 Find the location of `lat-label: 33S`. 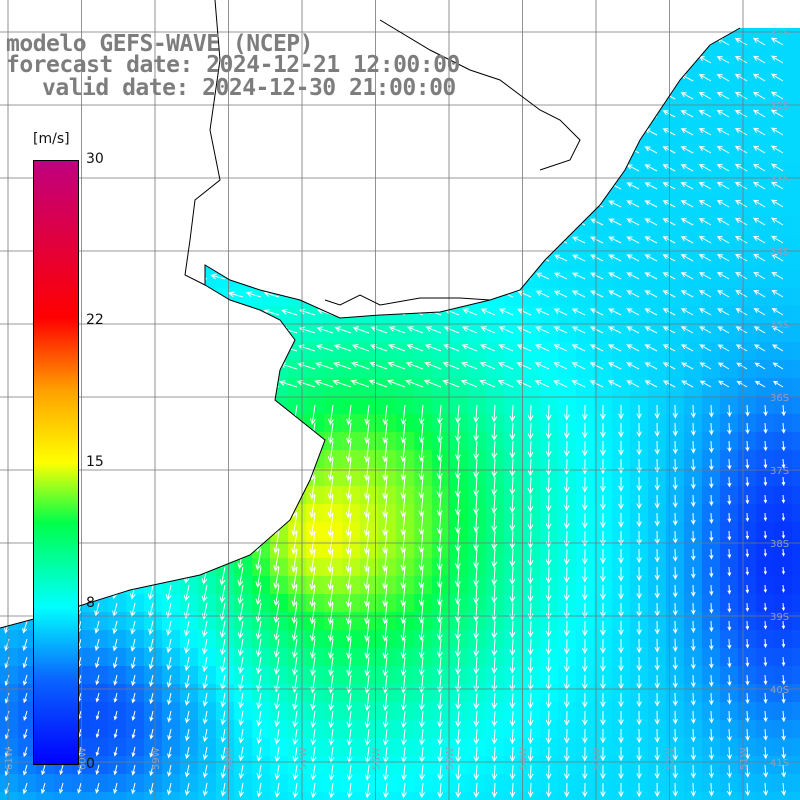

lat-label: 33S is located at coordinates (779, 179).